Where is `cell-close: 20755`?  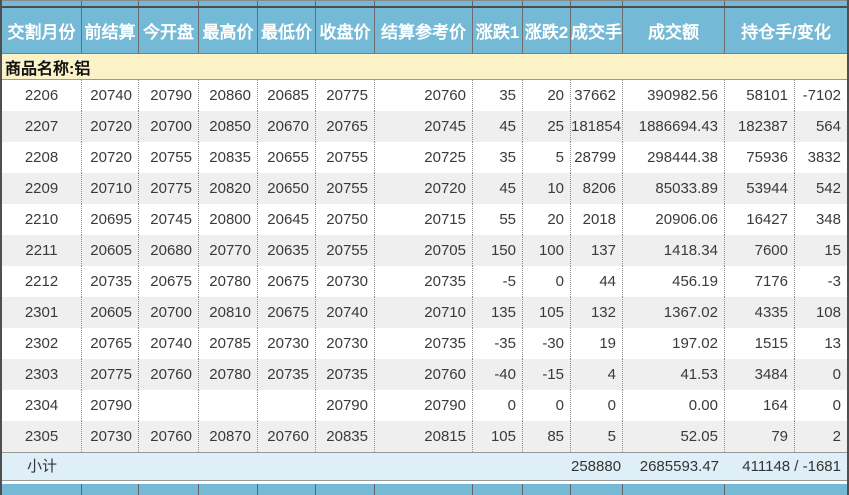 cell-close: 20755 is located at coordinates (345, 157).